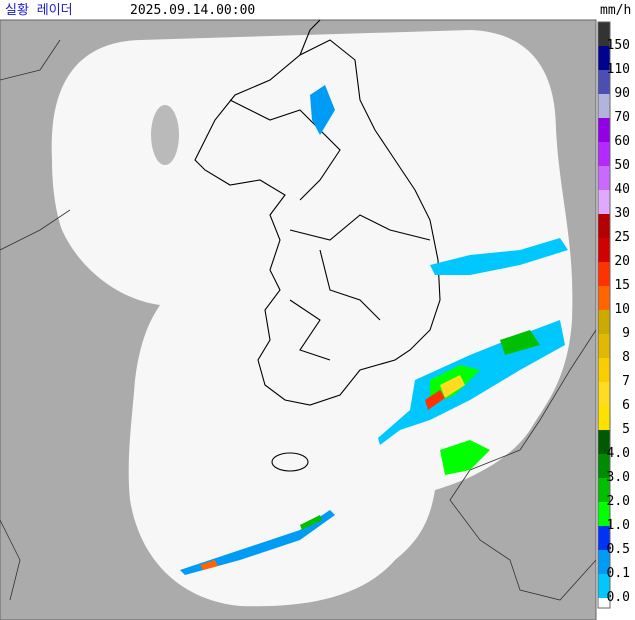 This screenshot has height=620, width=635. What do you see at coordinates (618, 501) in the screenshot?
I see `legend-label: 2.0` at bounding box center [618, 501].